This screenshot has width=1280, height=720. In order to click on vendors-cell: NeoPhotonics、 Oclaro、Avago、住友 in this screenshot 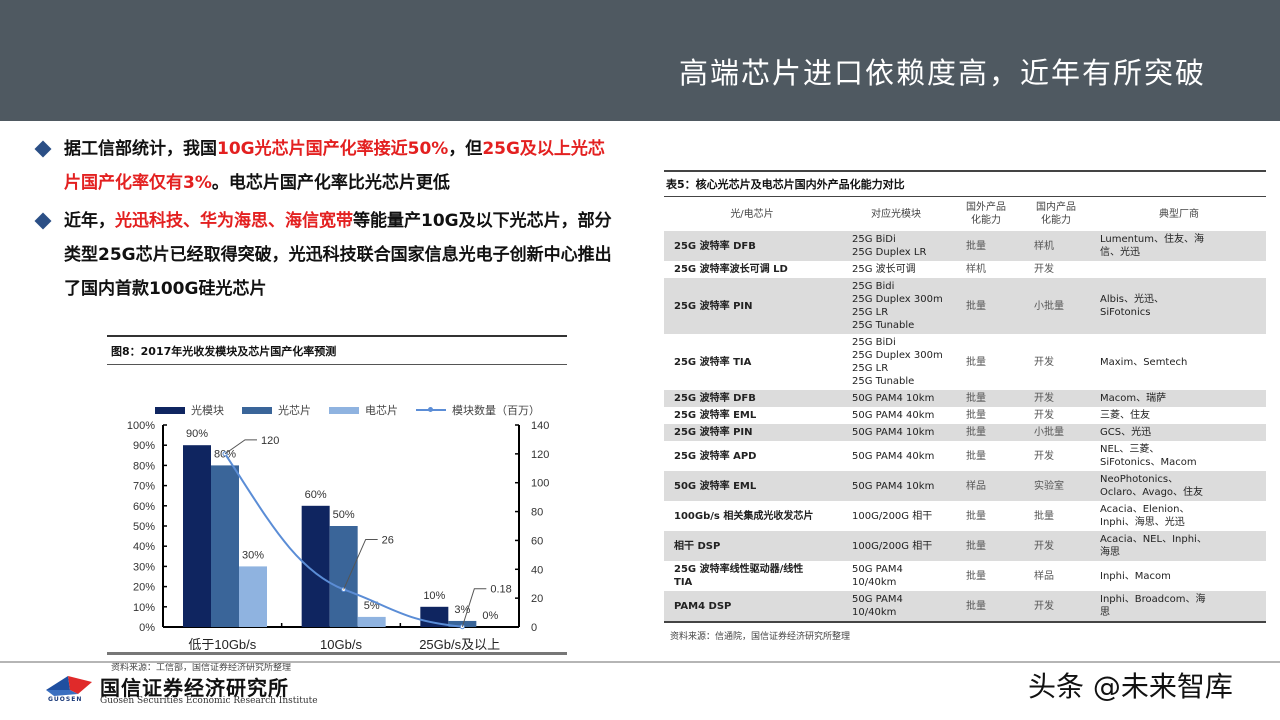, I will do `click(1179, 486)`.